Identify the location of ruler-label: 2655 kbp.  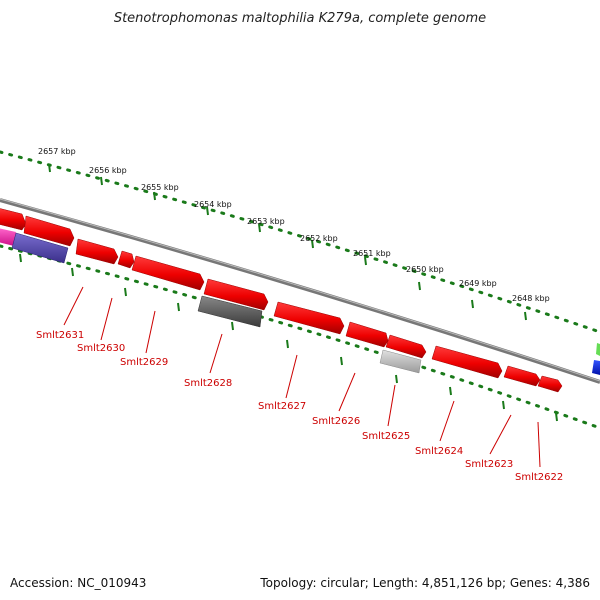
(160, 187).